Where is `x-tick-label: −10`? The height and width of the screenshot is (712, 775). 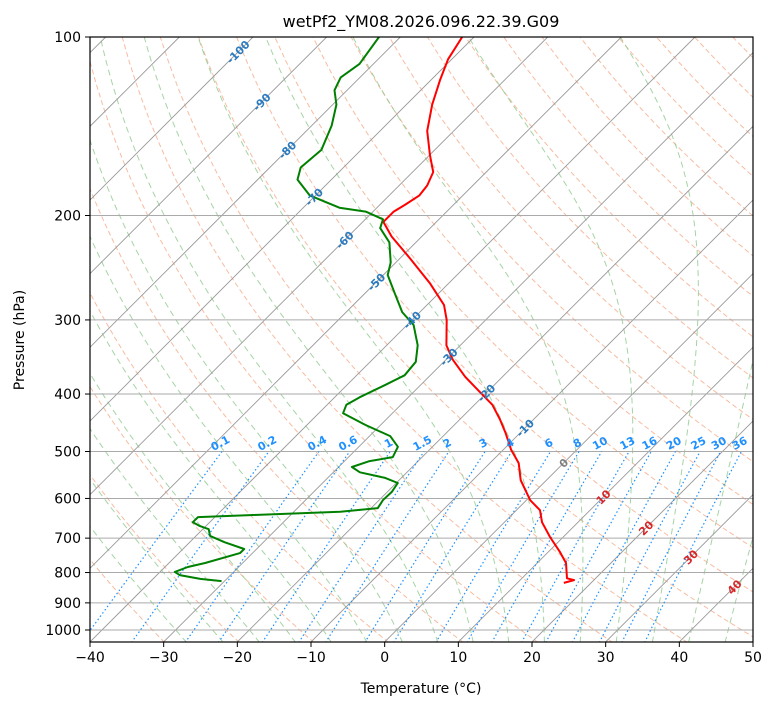 x-tick-label: −10 is located at coordinates (311, 658).